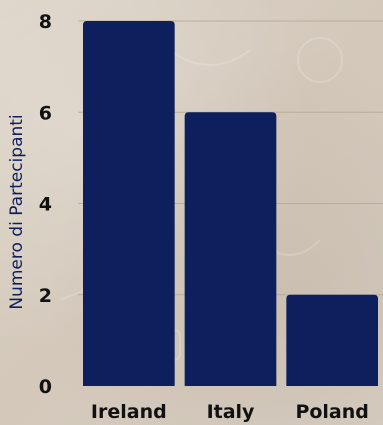 The width and height of the screenshot is (383, 425). I want to click on y-axis-title: Numero di Partecipanti, so click(17, 211).